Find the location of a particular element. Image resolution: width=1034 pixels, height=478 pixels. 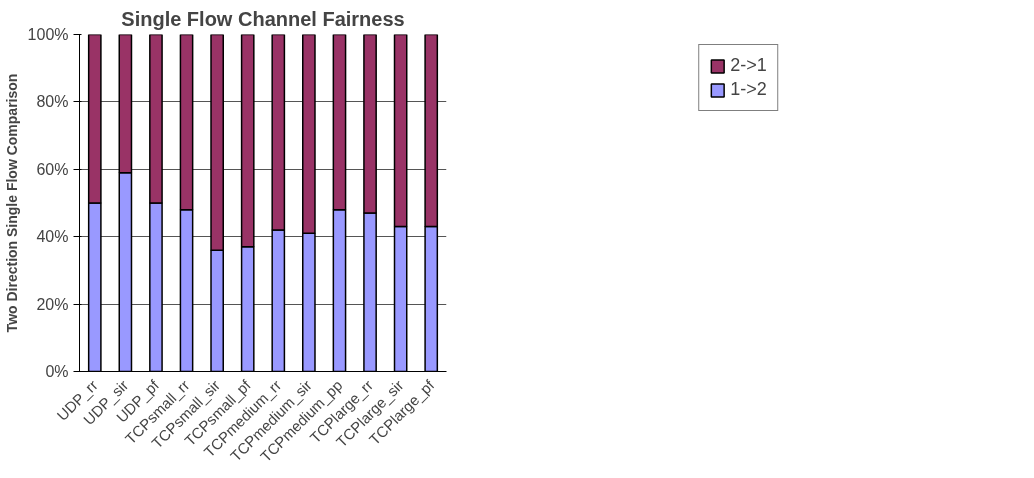

y-tick-label: 20% is located at coordinates (52, 304).